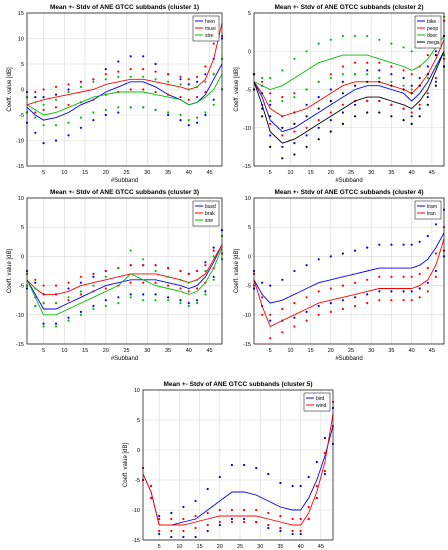 The width and height of the screenshot is (448, 550). I want to click on legend-entry-horn: horn, so click(210, 22).